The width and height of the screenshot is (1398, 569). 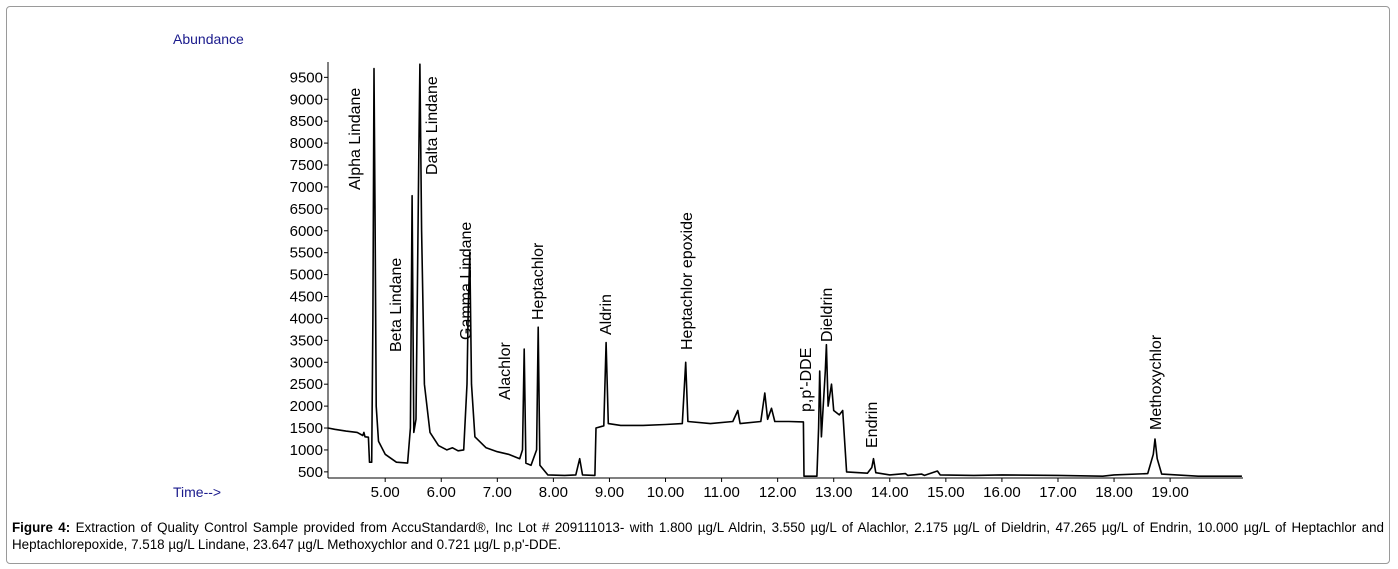 I want to click on y-axis-label: Abundance, so click(x=208, y=39).